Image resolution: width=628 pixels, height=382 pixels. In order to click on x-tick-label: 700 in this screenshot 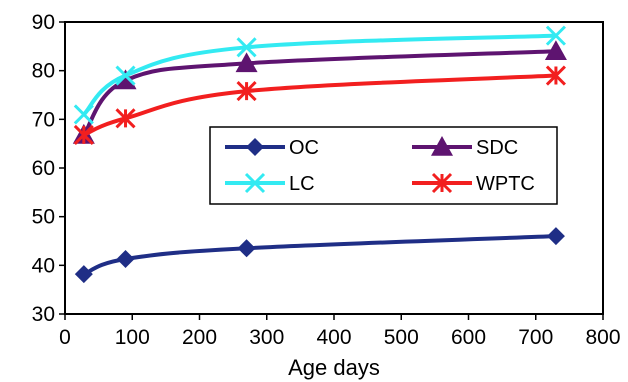, I will do `click(535, 337)`.